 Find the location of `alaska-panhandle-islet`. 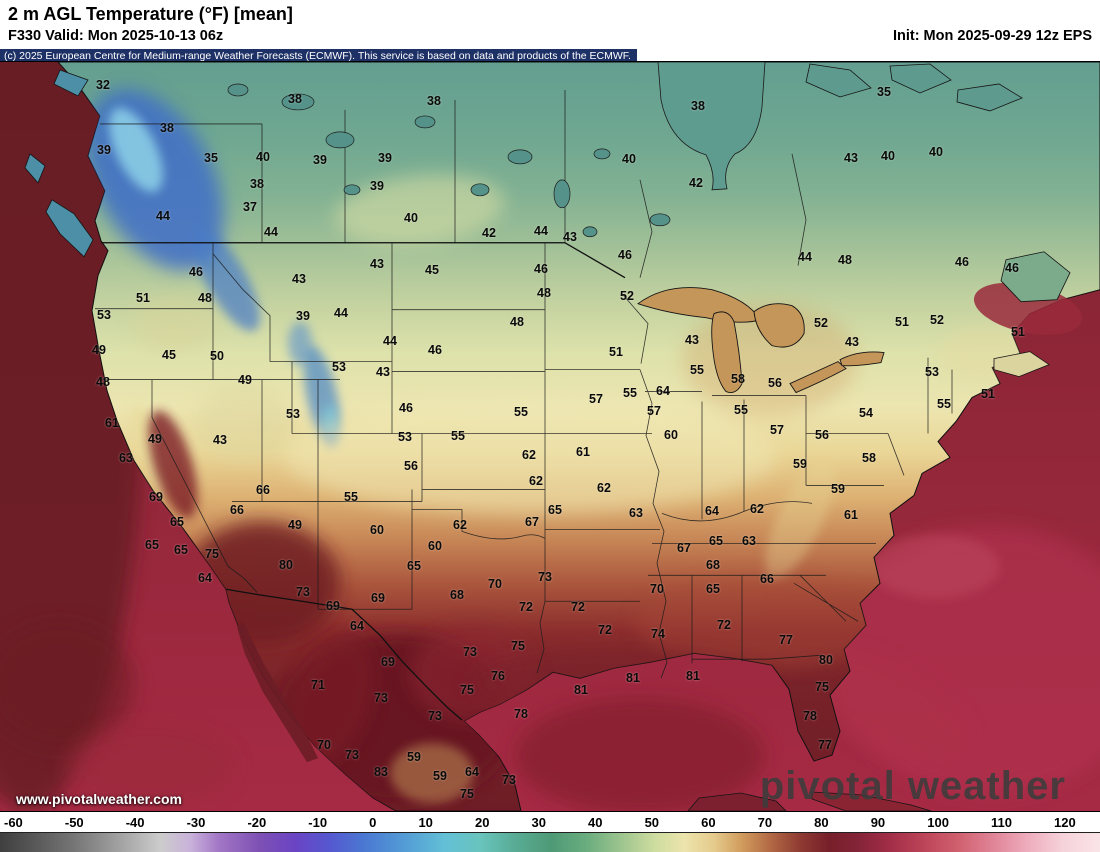

alaska-panhandle-islet is located at coordinates (71, 83).